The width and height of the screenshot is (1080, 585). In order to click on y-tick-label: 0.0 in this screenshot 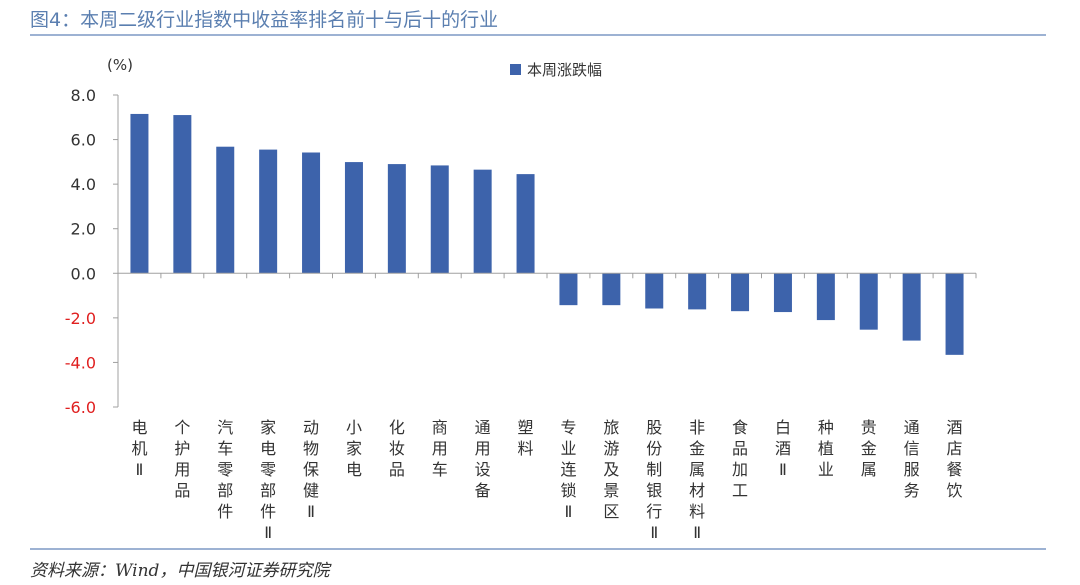, I will do `click(83, 273)`.